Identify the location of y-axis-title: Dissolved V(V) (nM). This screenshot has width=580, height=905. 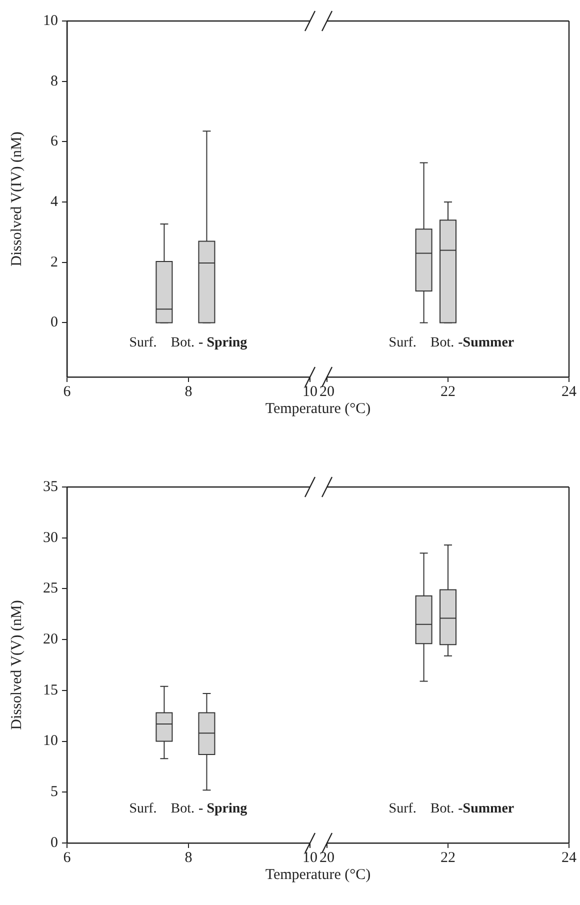
(16, 665).